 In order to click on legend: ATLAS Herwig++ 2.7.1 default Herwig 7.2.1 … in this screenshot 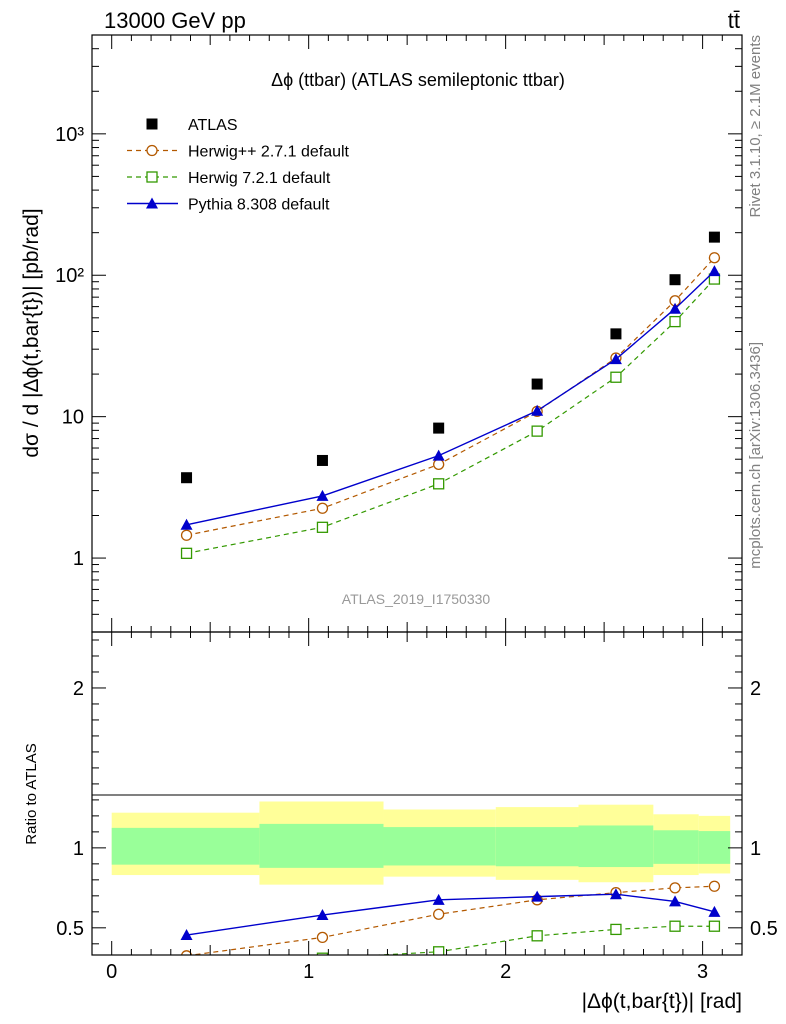, I will do `click(238, 165)`.